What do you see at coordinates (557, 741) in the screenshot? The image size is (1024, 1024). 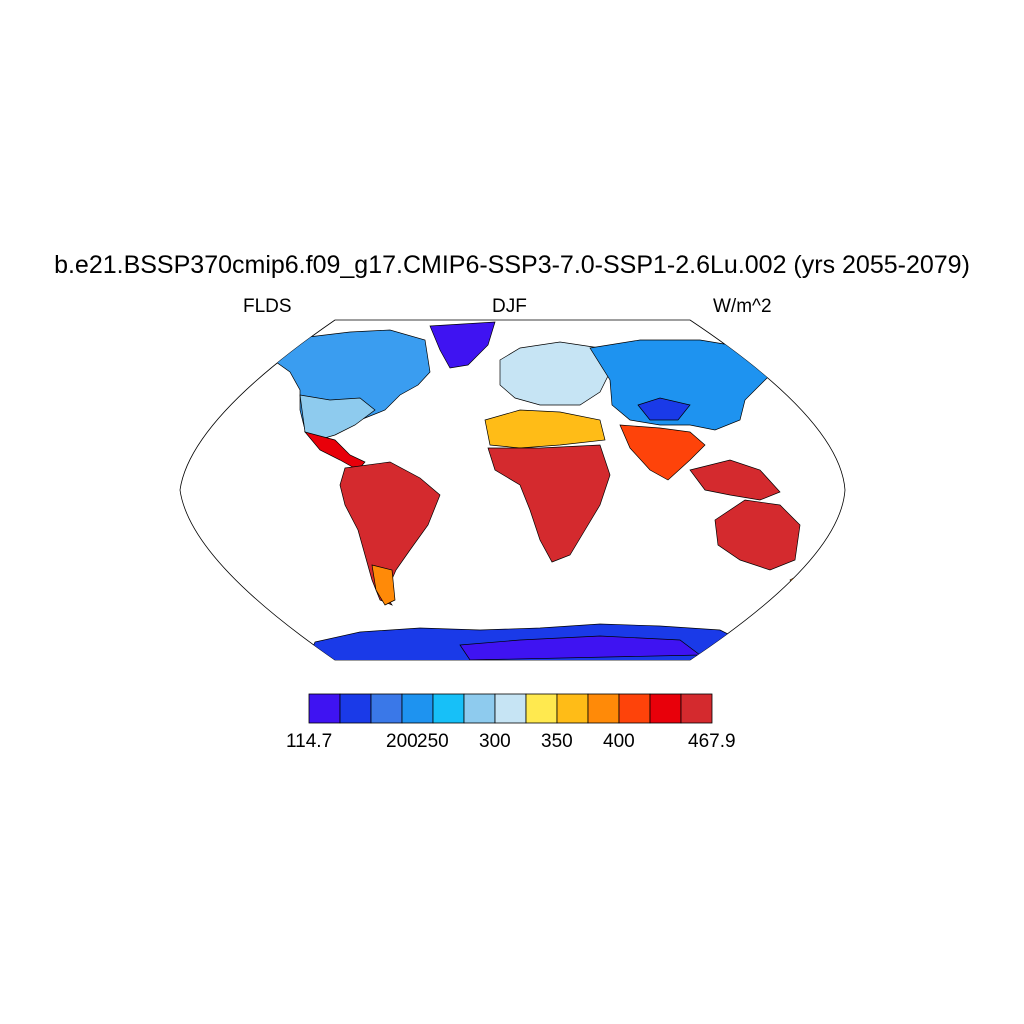 I see `colorbar-tick-label: 350` at bounding box center [557, 741].